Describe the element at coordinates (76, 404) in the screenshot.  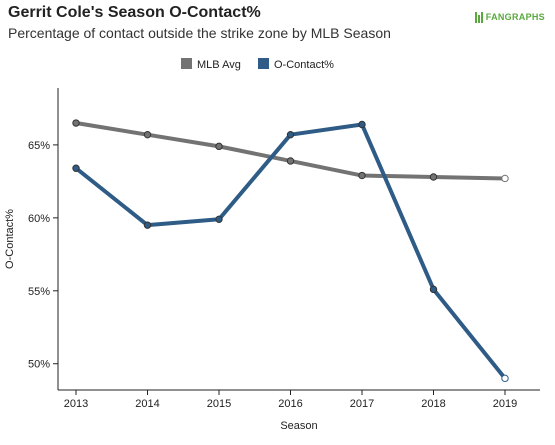
I see `x-tick-label: 2013` at that location.